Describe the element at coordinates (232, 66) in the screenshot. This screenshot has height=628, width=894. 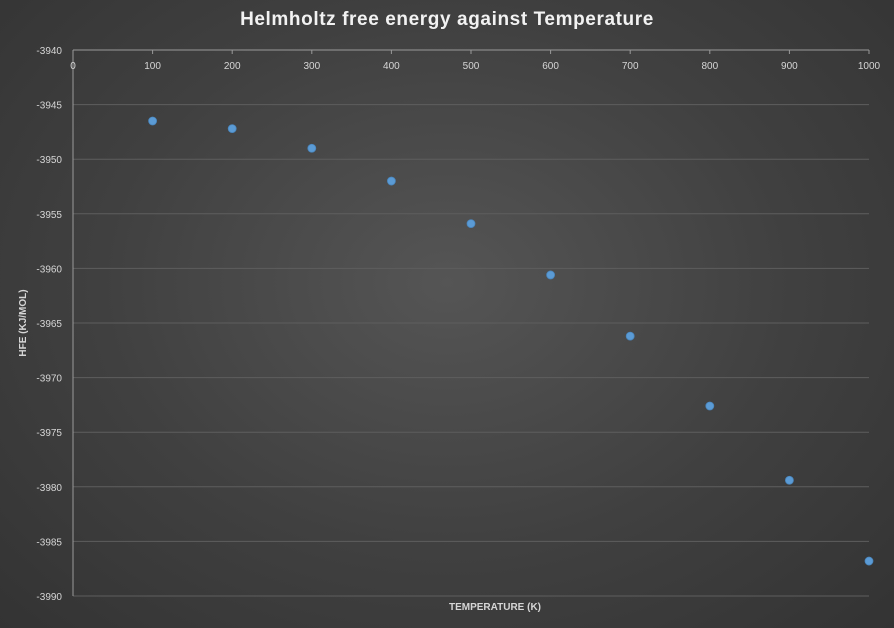
I see `x-tick-label: 200` at that location.